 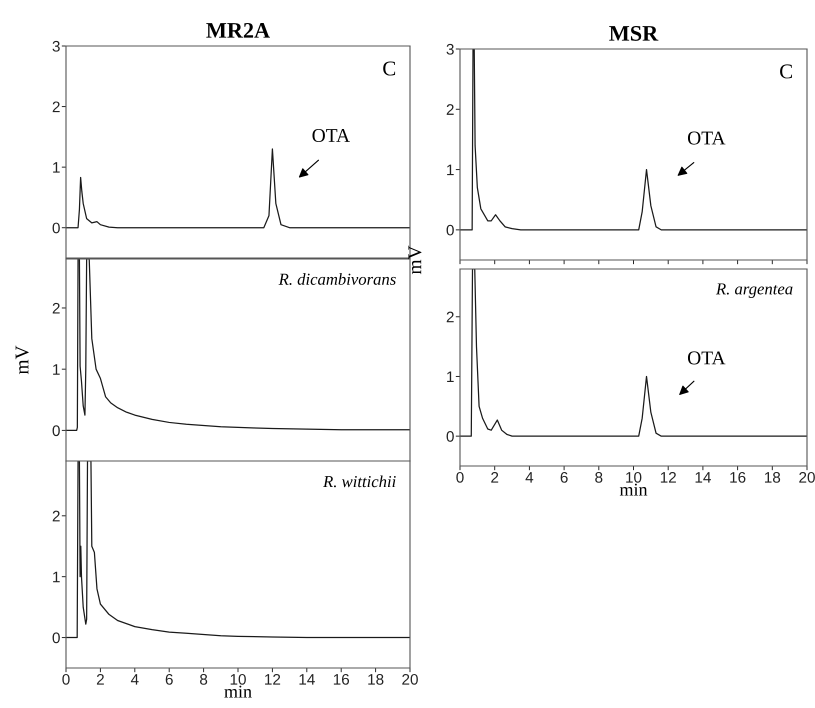 What do you see at coordinates (633, 33) in the screenshot?
I see `chart-title: MSR` at bounding box center [633, 33].